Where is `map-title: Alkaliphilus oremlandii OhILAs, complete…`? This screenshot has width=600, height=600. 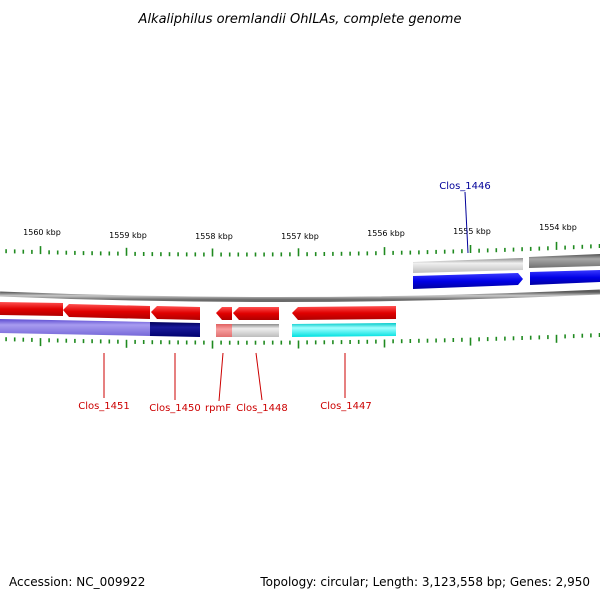 map-title: Alkaliphilus oremlandii OhILAs, complete… is located at coordinates (300, 19).